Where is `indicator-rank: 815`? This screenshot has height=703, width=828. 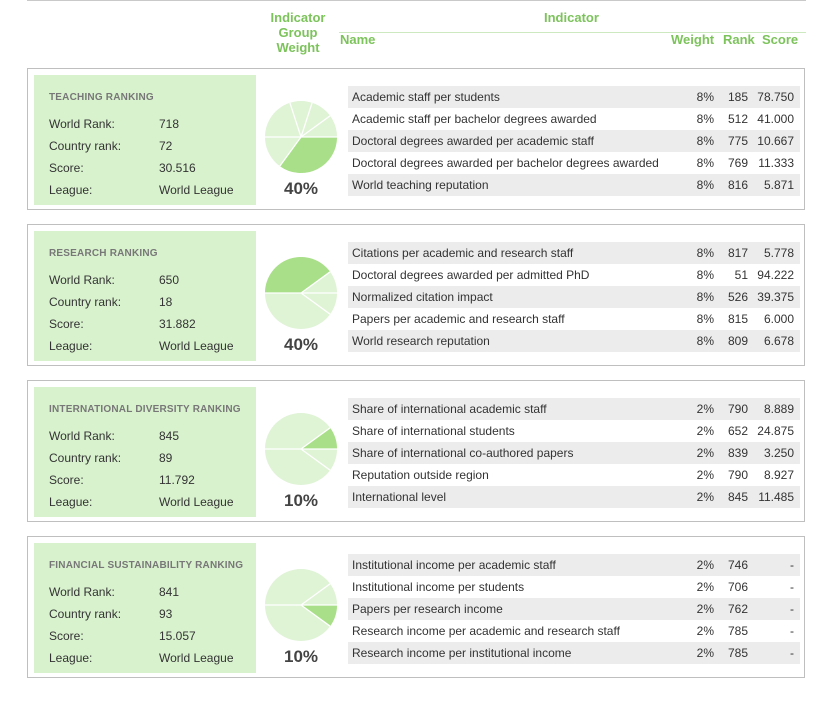
indicator-rank: 815 is located at coordinates (737, 319).